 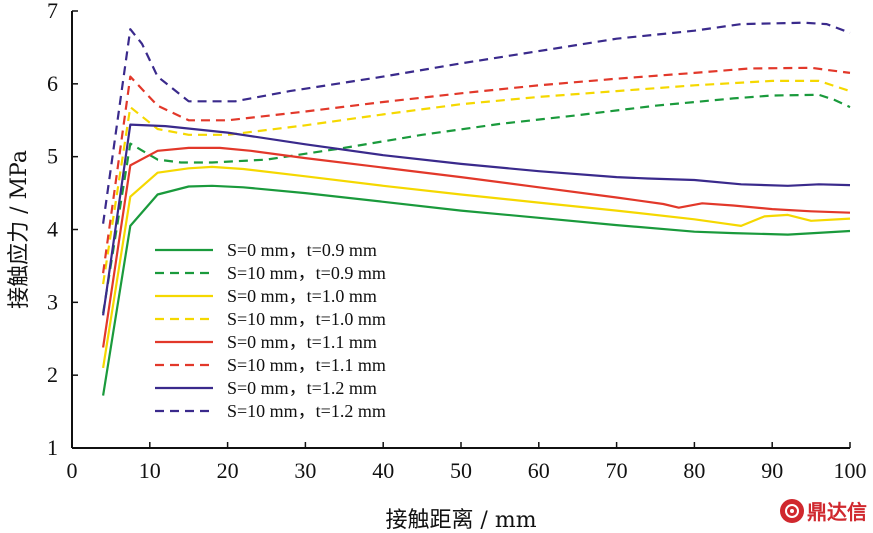 What do you see at coordinates (383, 470) in the screenshot?
I see `x-tick-label: 40` at bounding box center [383, 470].